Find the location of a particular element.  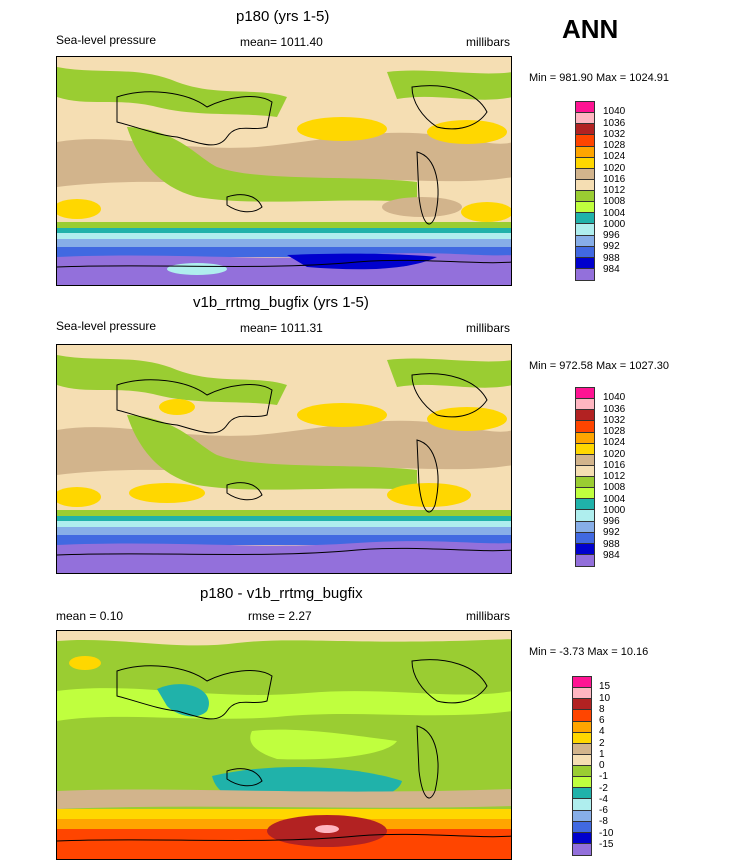

colorbar-tick-label: -2 is located at coordinates (603, 788).